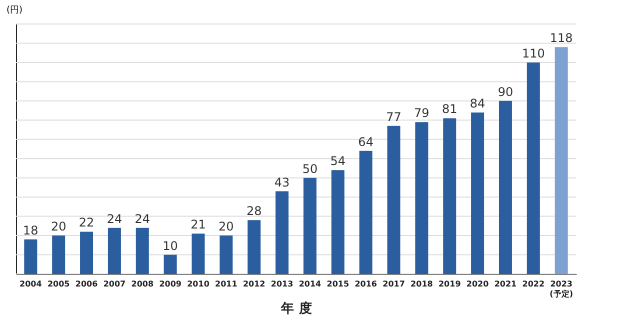  I want to click on x-tick-label: 2008, so click(142, 284).